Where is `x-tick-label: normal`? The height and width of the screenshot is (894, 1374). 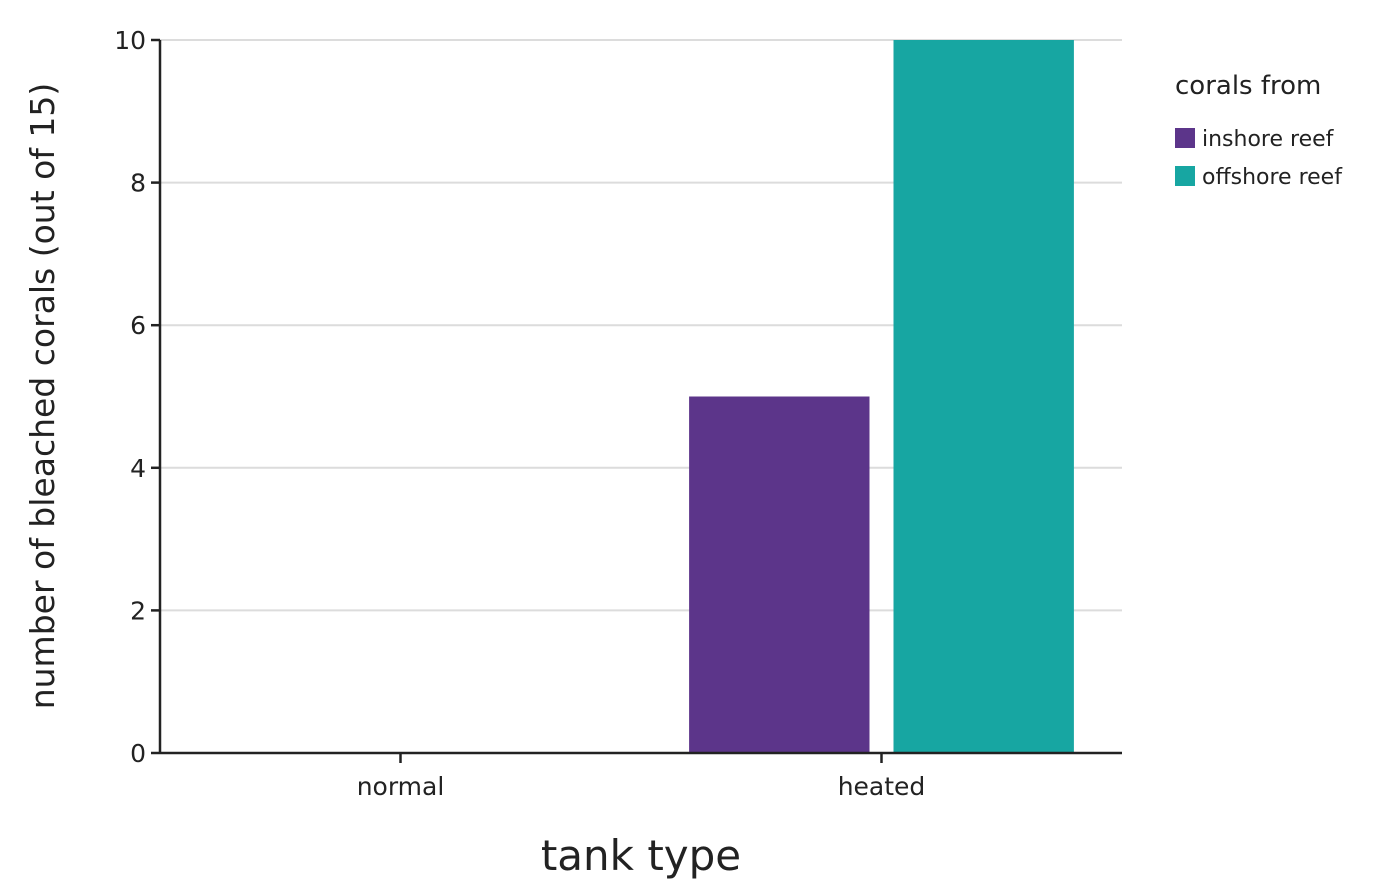
x-tick-label: normal is located at coordinates (401, 786).